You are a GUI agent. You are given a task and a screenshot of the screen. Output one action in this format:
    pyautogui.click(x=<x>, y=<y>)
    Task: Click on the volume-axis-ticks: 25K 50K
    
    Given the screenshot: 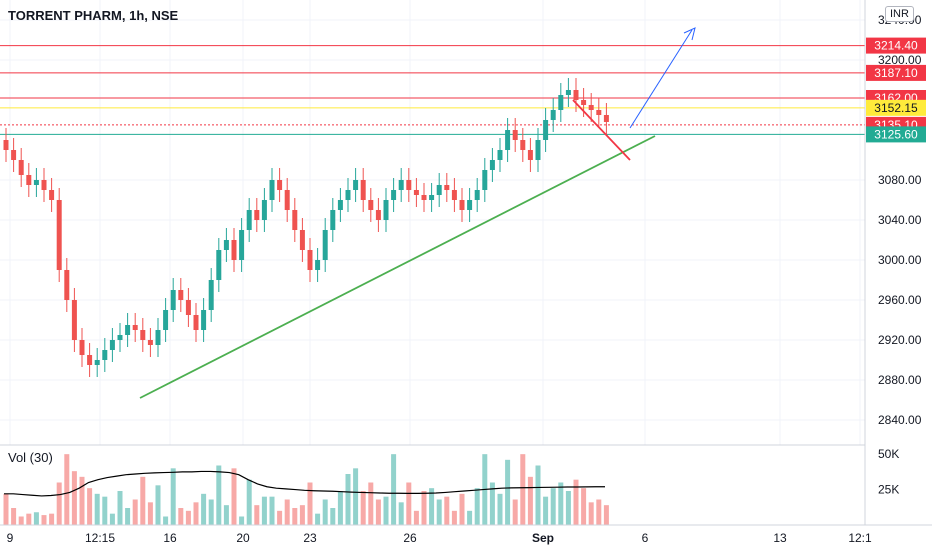 What is the action you would take?
    pyautogui.click(x=888, y=471)
    